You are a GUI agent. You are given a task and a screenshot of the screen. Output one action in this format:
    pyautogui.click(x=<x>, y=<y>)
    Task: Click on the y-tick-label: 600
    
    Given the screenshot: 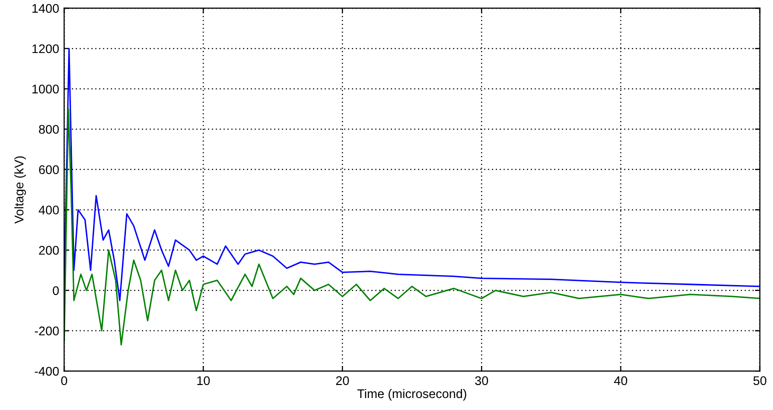 What is the action you would take?
    pyautogui.click(x=49, y=169)
    